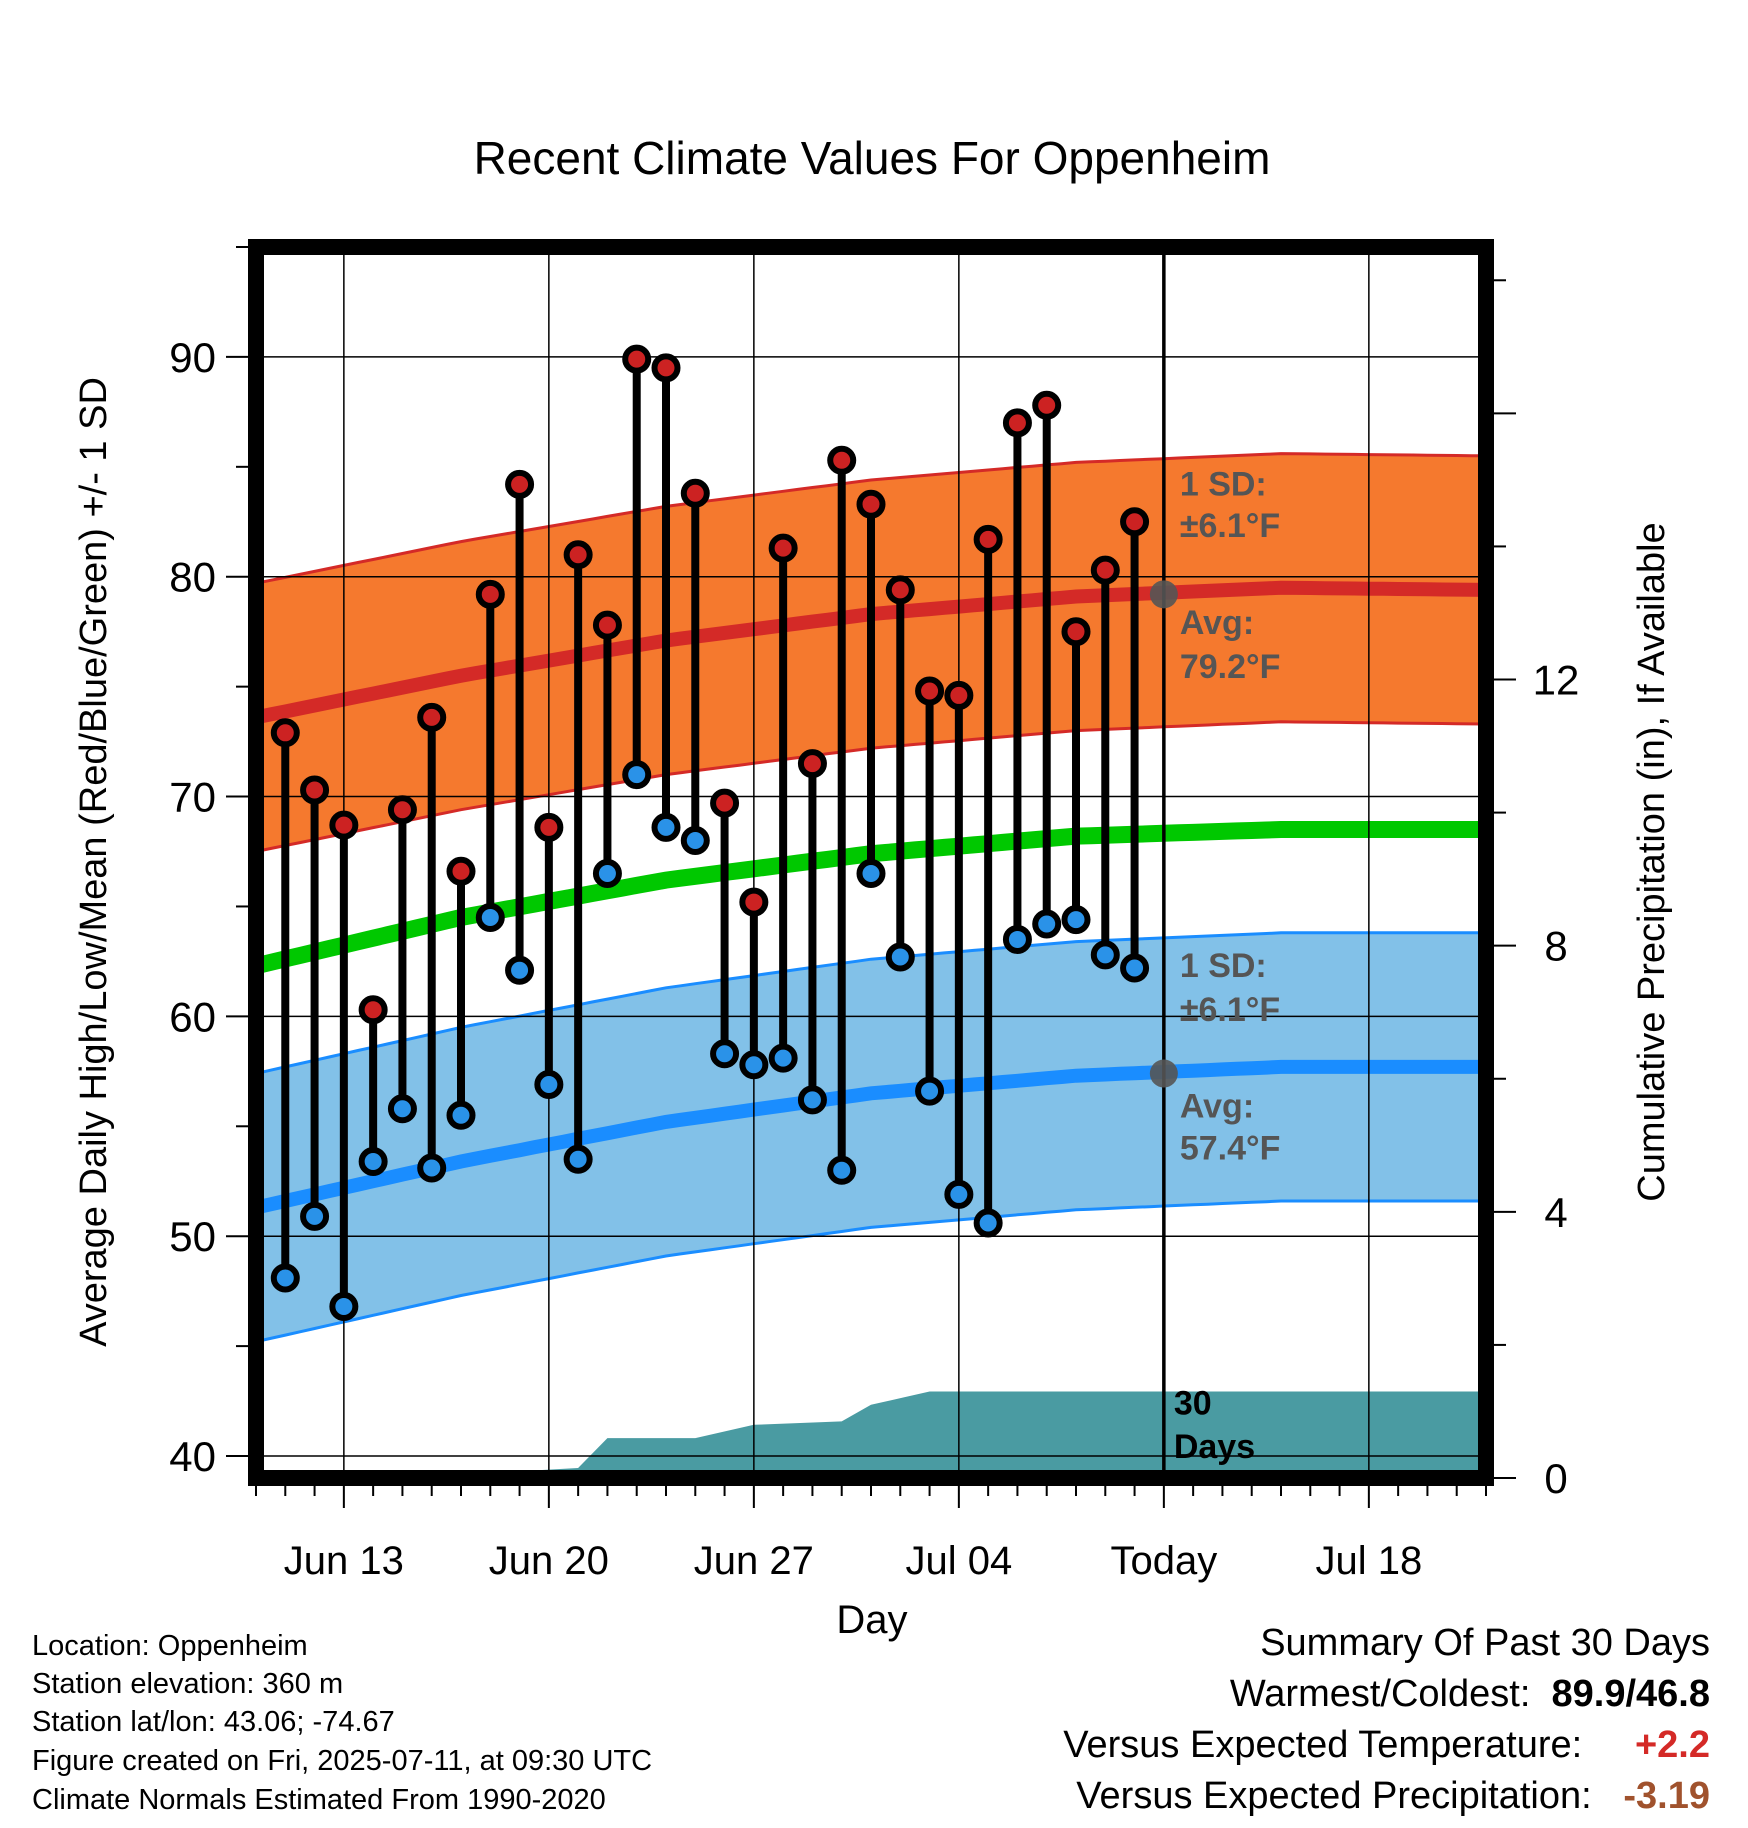  I want to click on summary-precip: Versus Expected Precipitation: -3.19, so click(1393, 1796).